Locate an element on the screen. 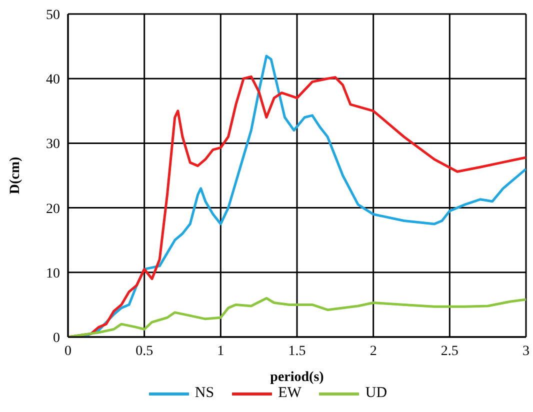  x-tick-label: 0 is located at coordinates (68, 351).